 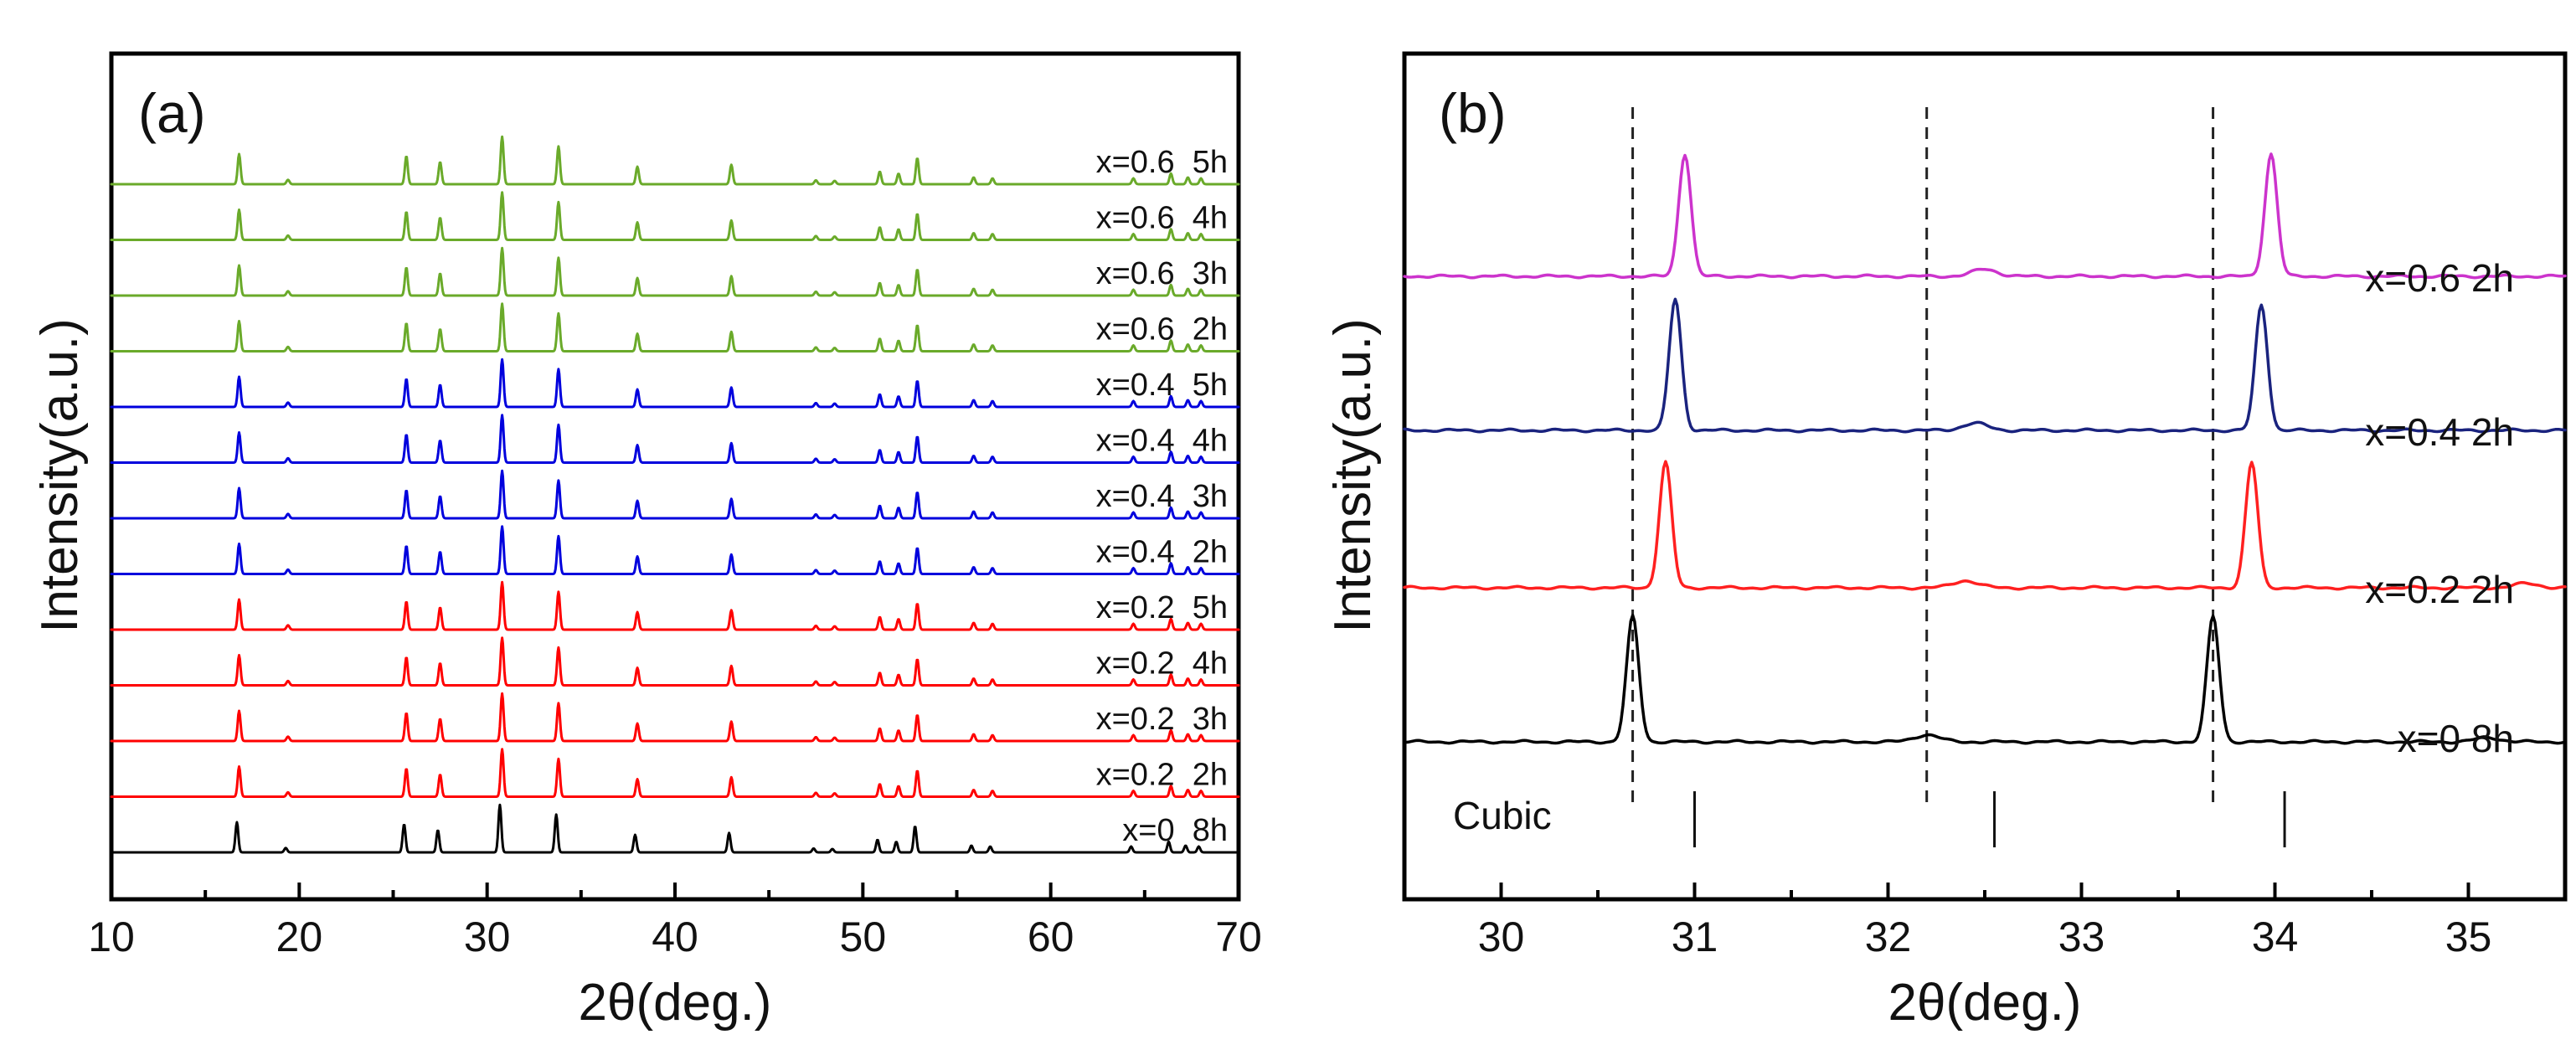 I want to click on series-label-a: x=0 8h, so click(x=1175, y=830).